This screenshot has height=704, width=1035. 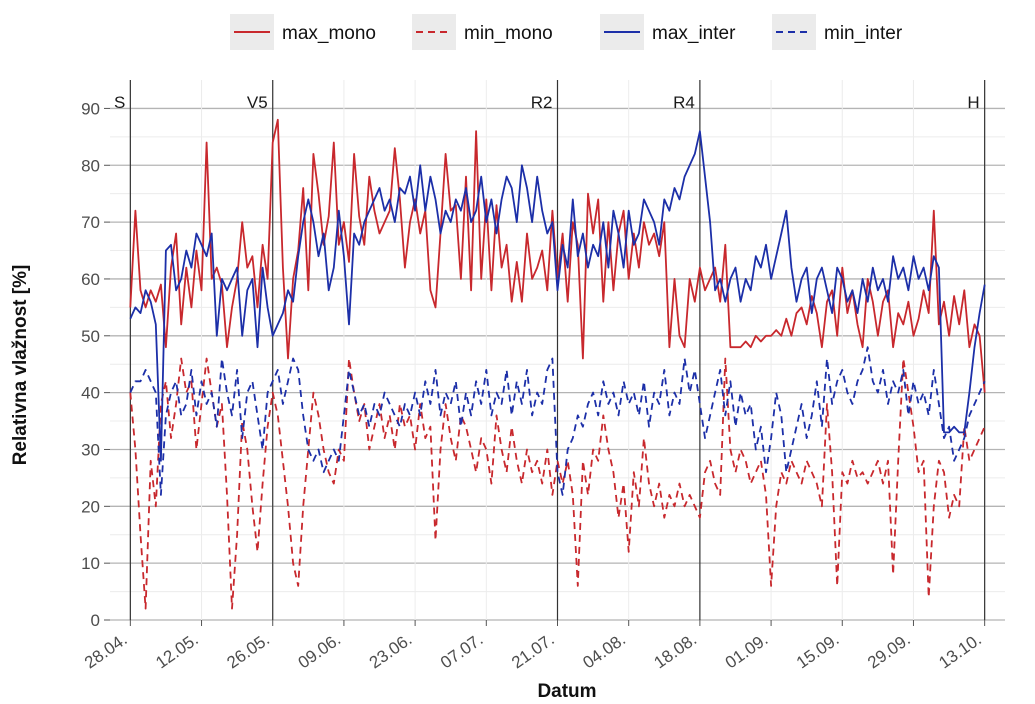 I want to click on y-tick-label: 30, so click(x=90, y=449).